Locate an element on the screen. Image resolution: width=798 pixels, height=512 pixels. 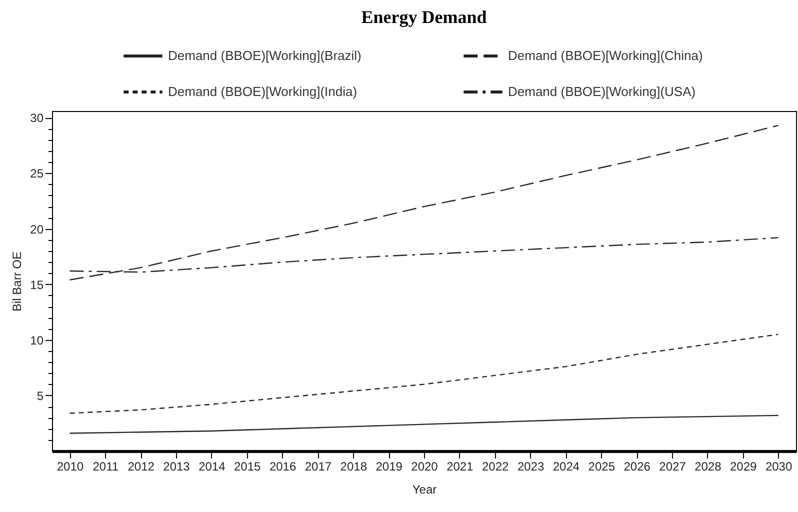
y-tick-label: 5 is located at coordinates (40, 395).